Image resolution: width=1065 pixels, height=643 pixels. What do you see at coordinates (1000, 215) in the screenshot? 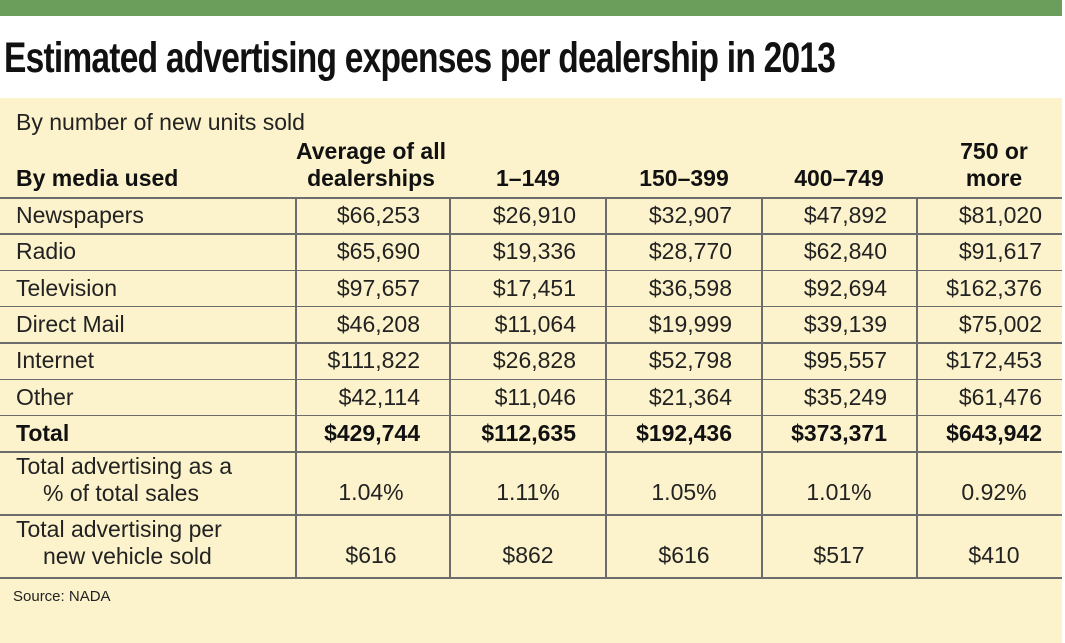
I see `table-cell: $81,020` at bounding box center [1000, 215].